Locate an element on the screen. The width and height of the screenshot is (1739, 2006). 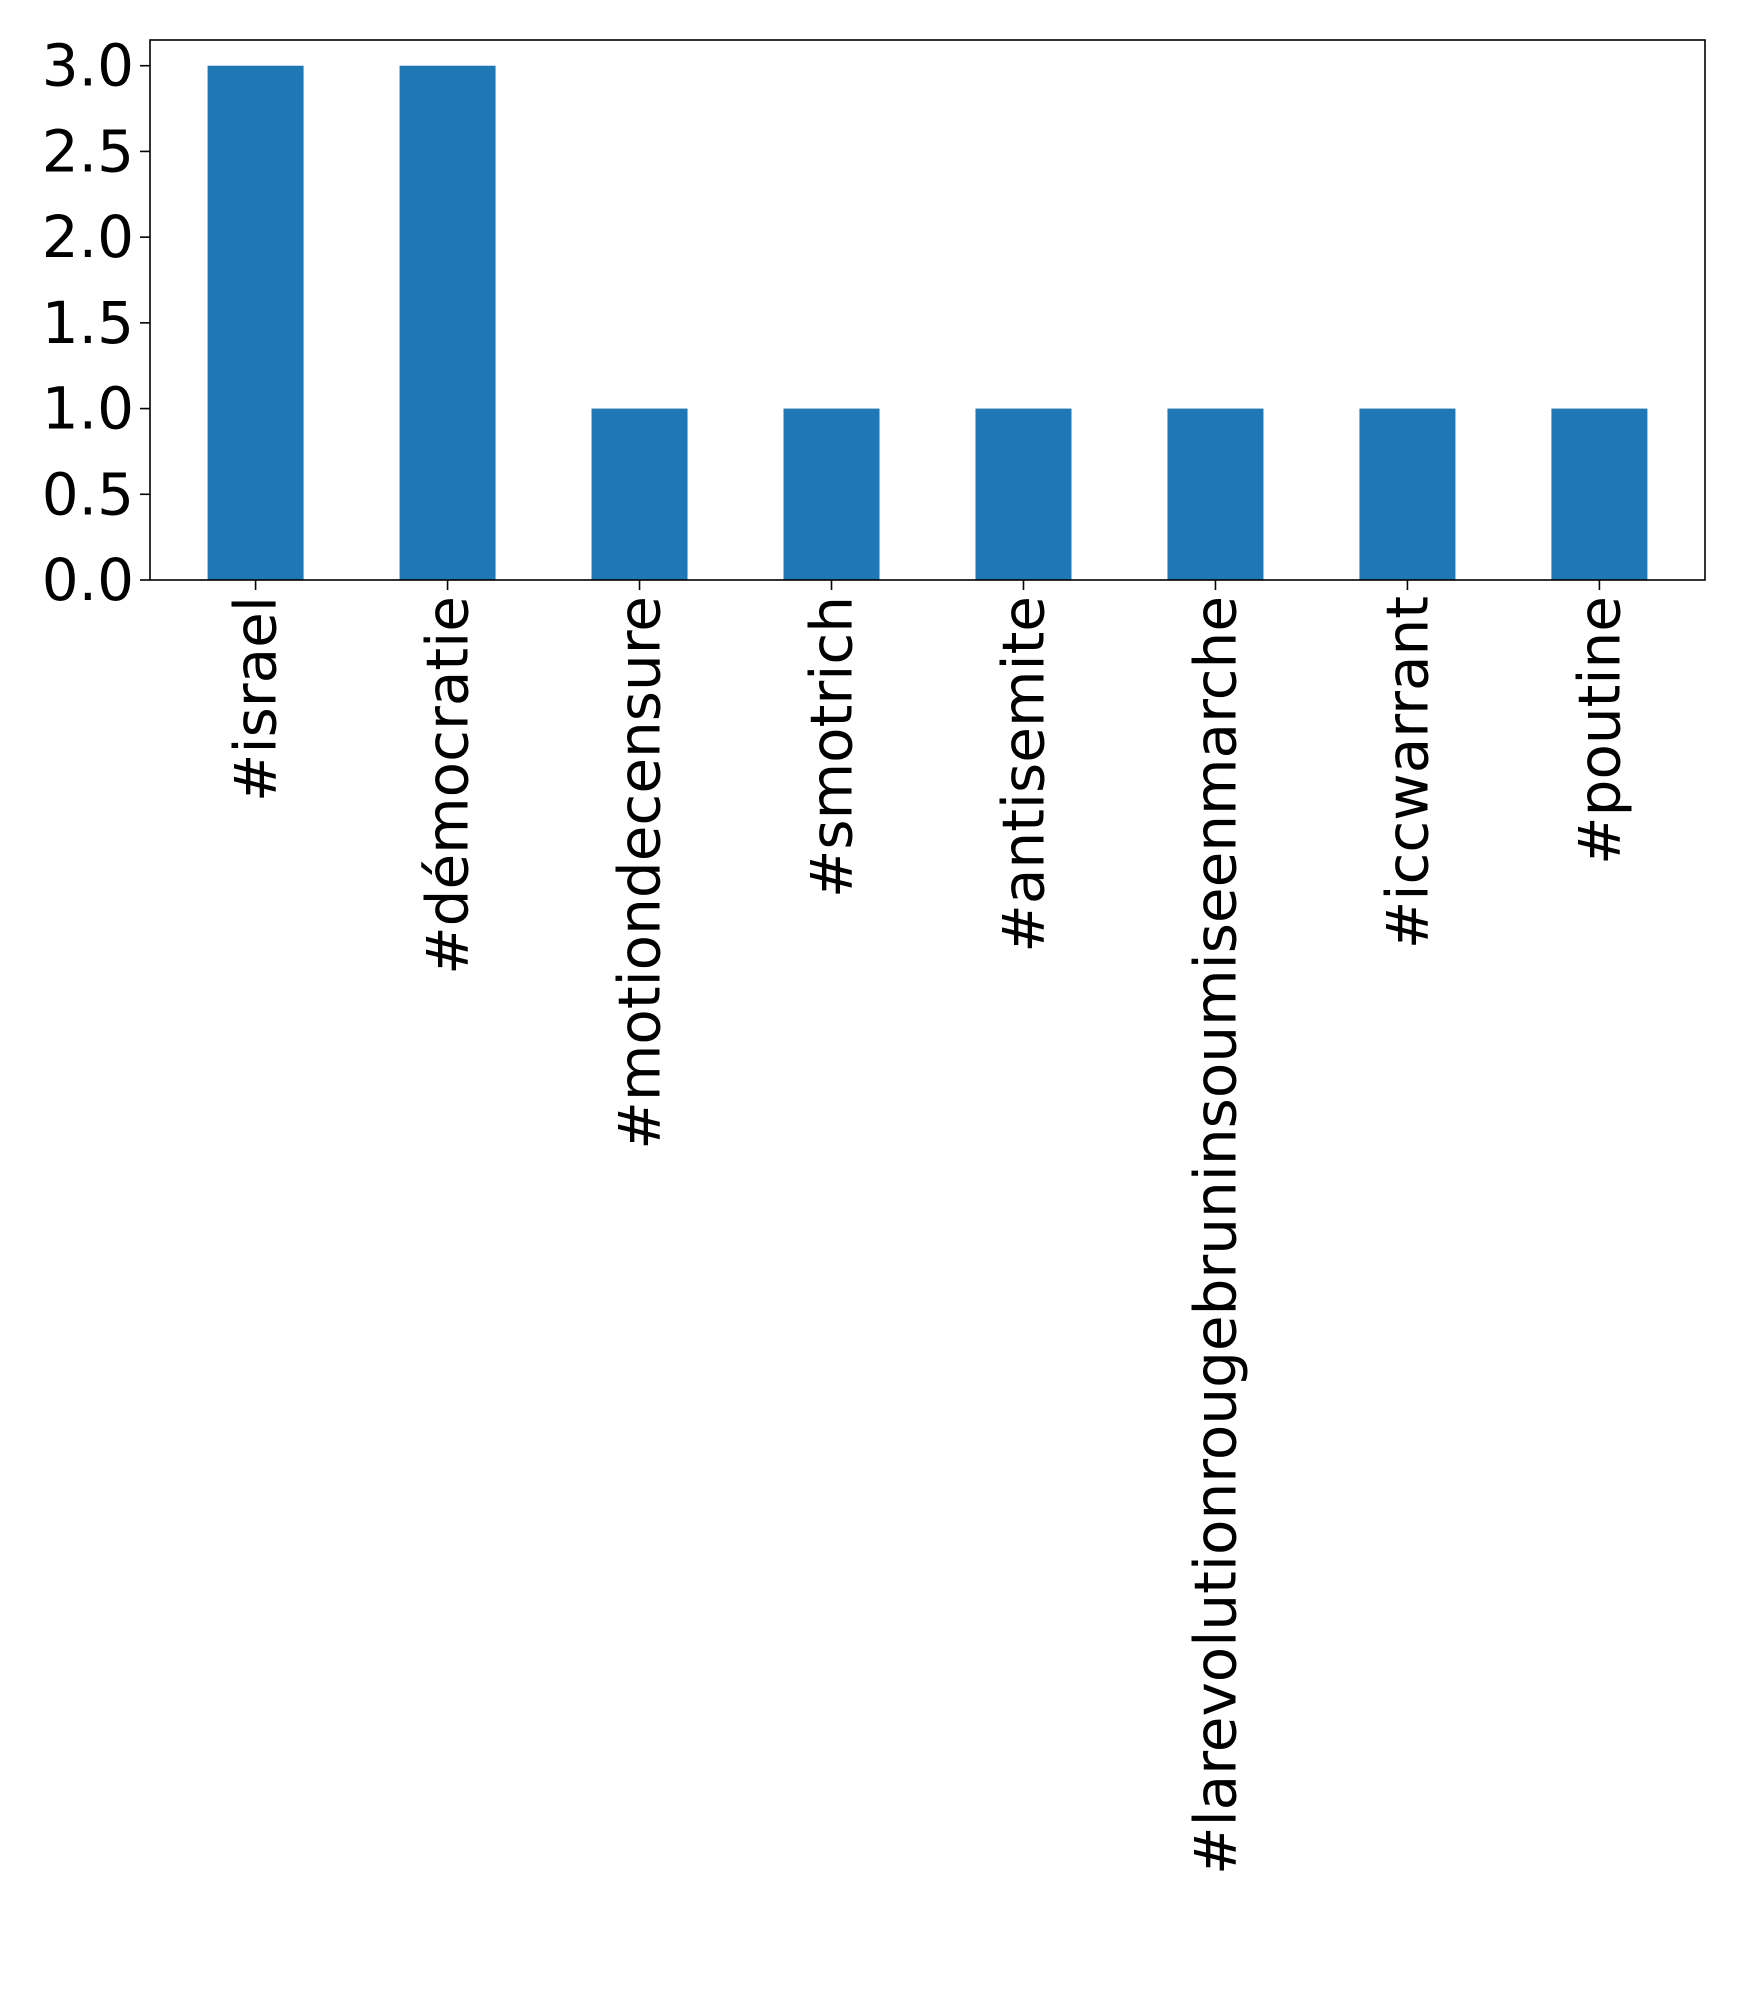
y-tick-label: 2.5 is located at coordinates (88, 151).